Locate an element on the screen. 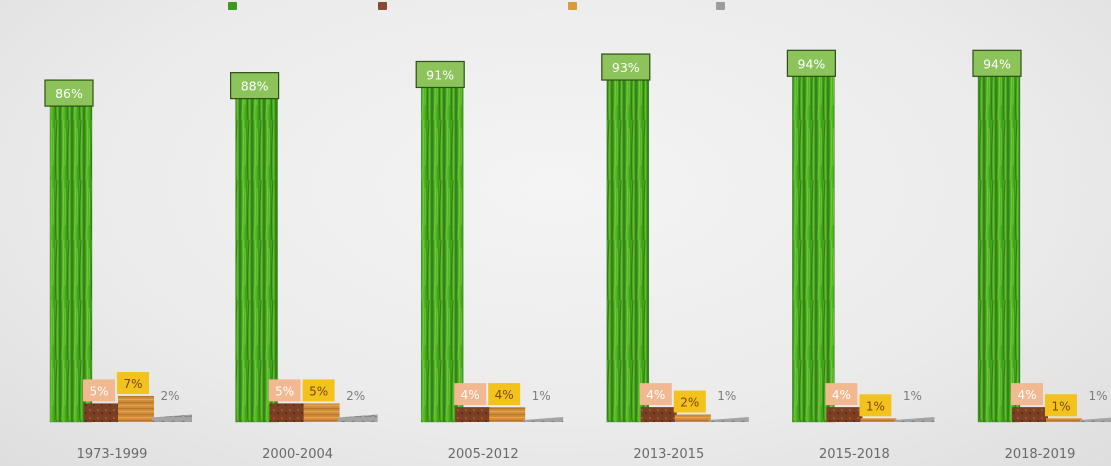 The width and height of the screenshot is (1111, 466). legend-swatch-soil is located at coordinates (382, 6).